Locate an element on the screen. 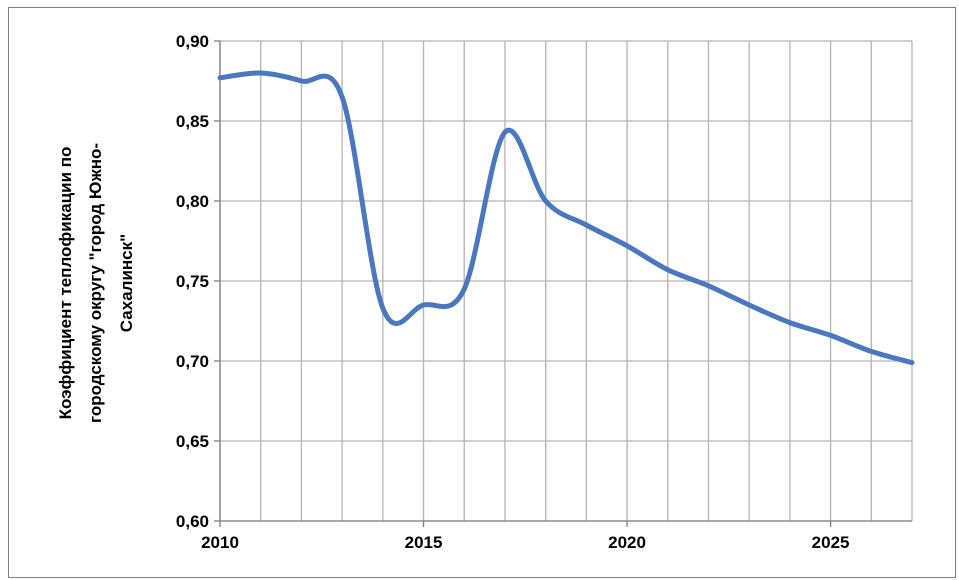 This screenshot has width=959, height=580. y-tick-label: 0,85 is located at coordinates (192, 121).